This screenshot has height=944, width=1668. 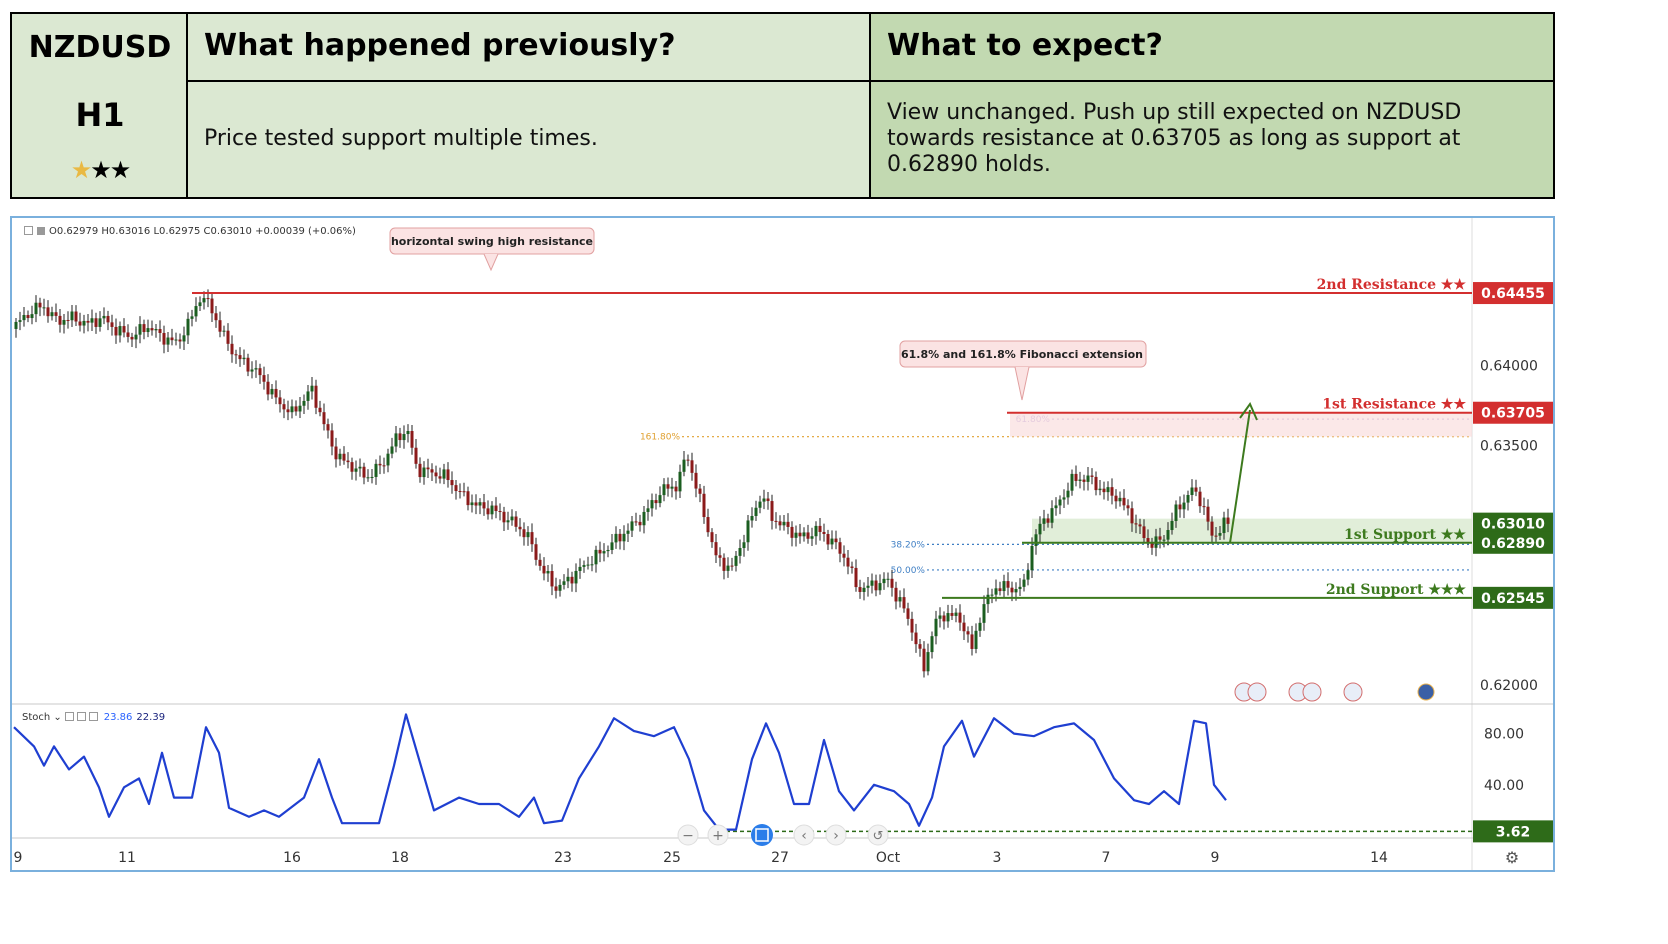 What do you see at coordinates (783, 835) in the screenshot?
I see `chart-controls: − + ‹ › ↺` at bounding box center [783, 835].